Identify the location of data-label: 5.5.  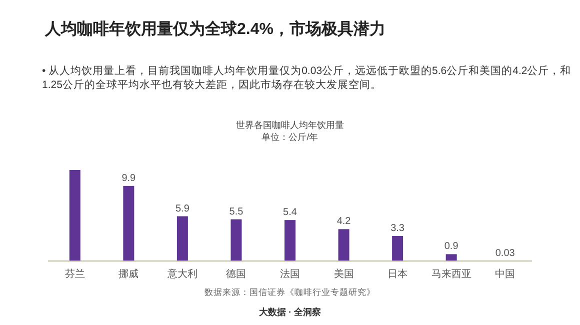
(236, 212).